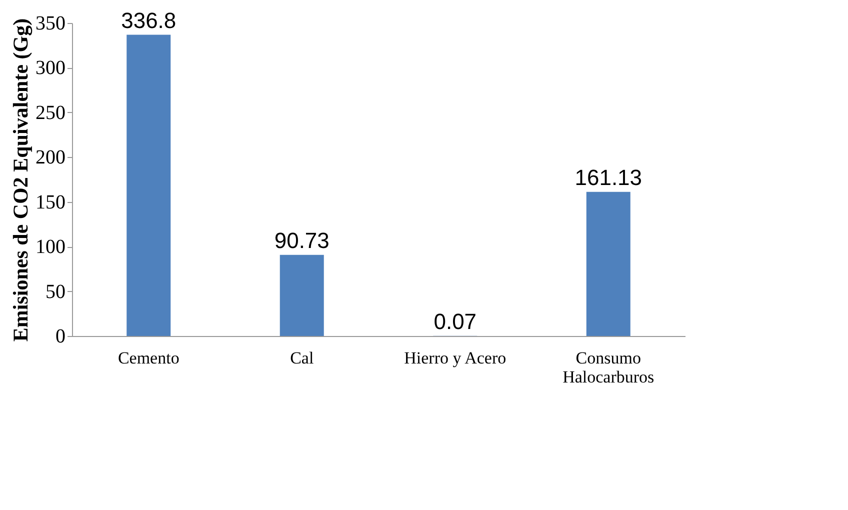  What do you see at coordinates (302, 240) in the screenshot?
I see `data-label: 90.73` at bounding box center [302, 240].